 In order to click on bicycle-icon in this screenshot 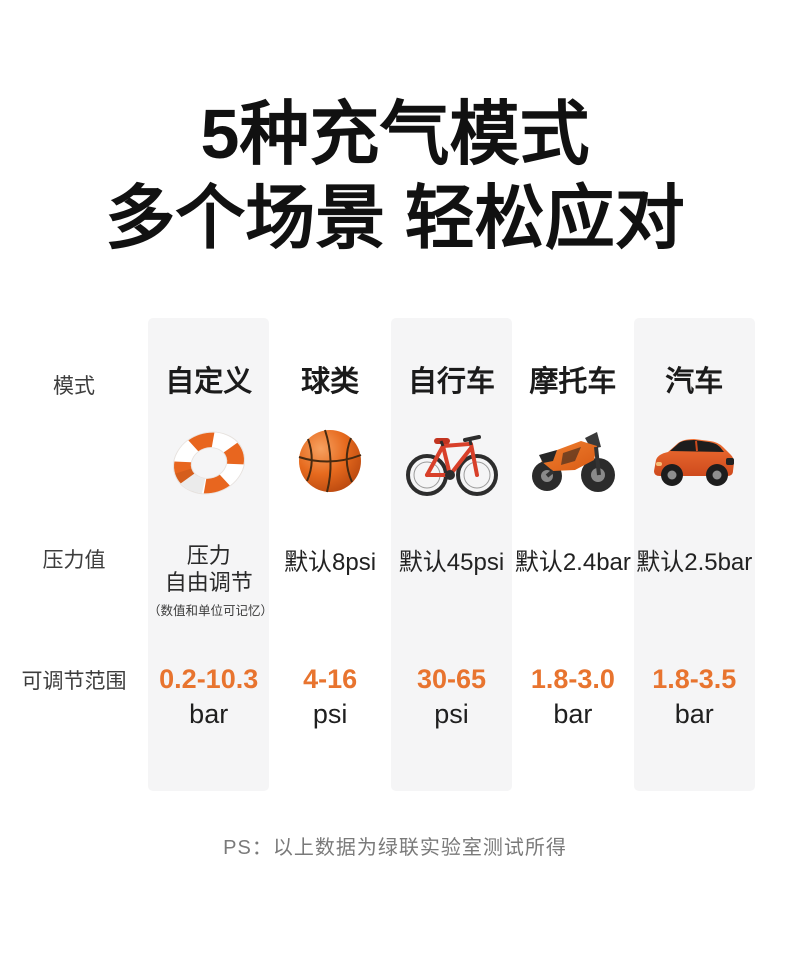, I will do `click(451, 461)`.